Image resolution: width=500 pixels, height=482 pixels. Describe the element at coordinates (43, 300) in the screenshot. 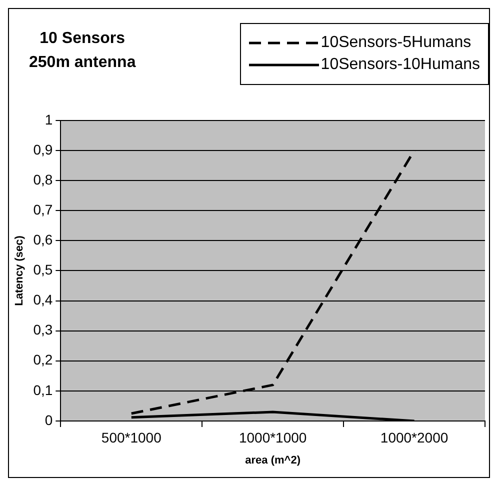

I see `y-tick-label: 0,4` at that location.